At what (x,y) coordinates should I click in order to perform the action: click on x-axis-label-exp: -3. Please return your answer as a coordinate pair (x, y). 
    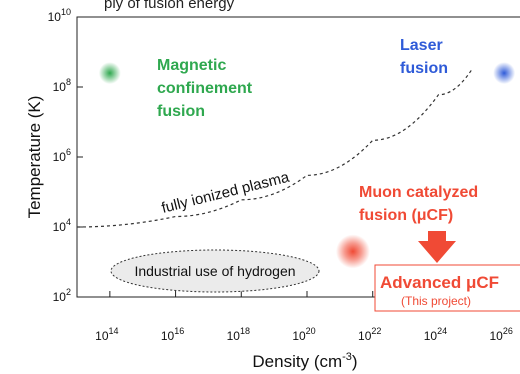
    Looking at the image, I should click on (347, 357).